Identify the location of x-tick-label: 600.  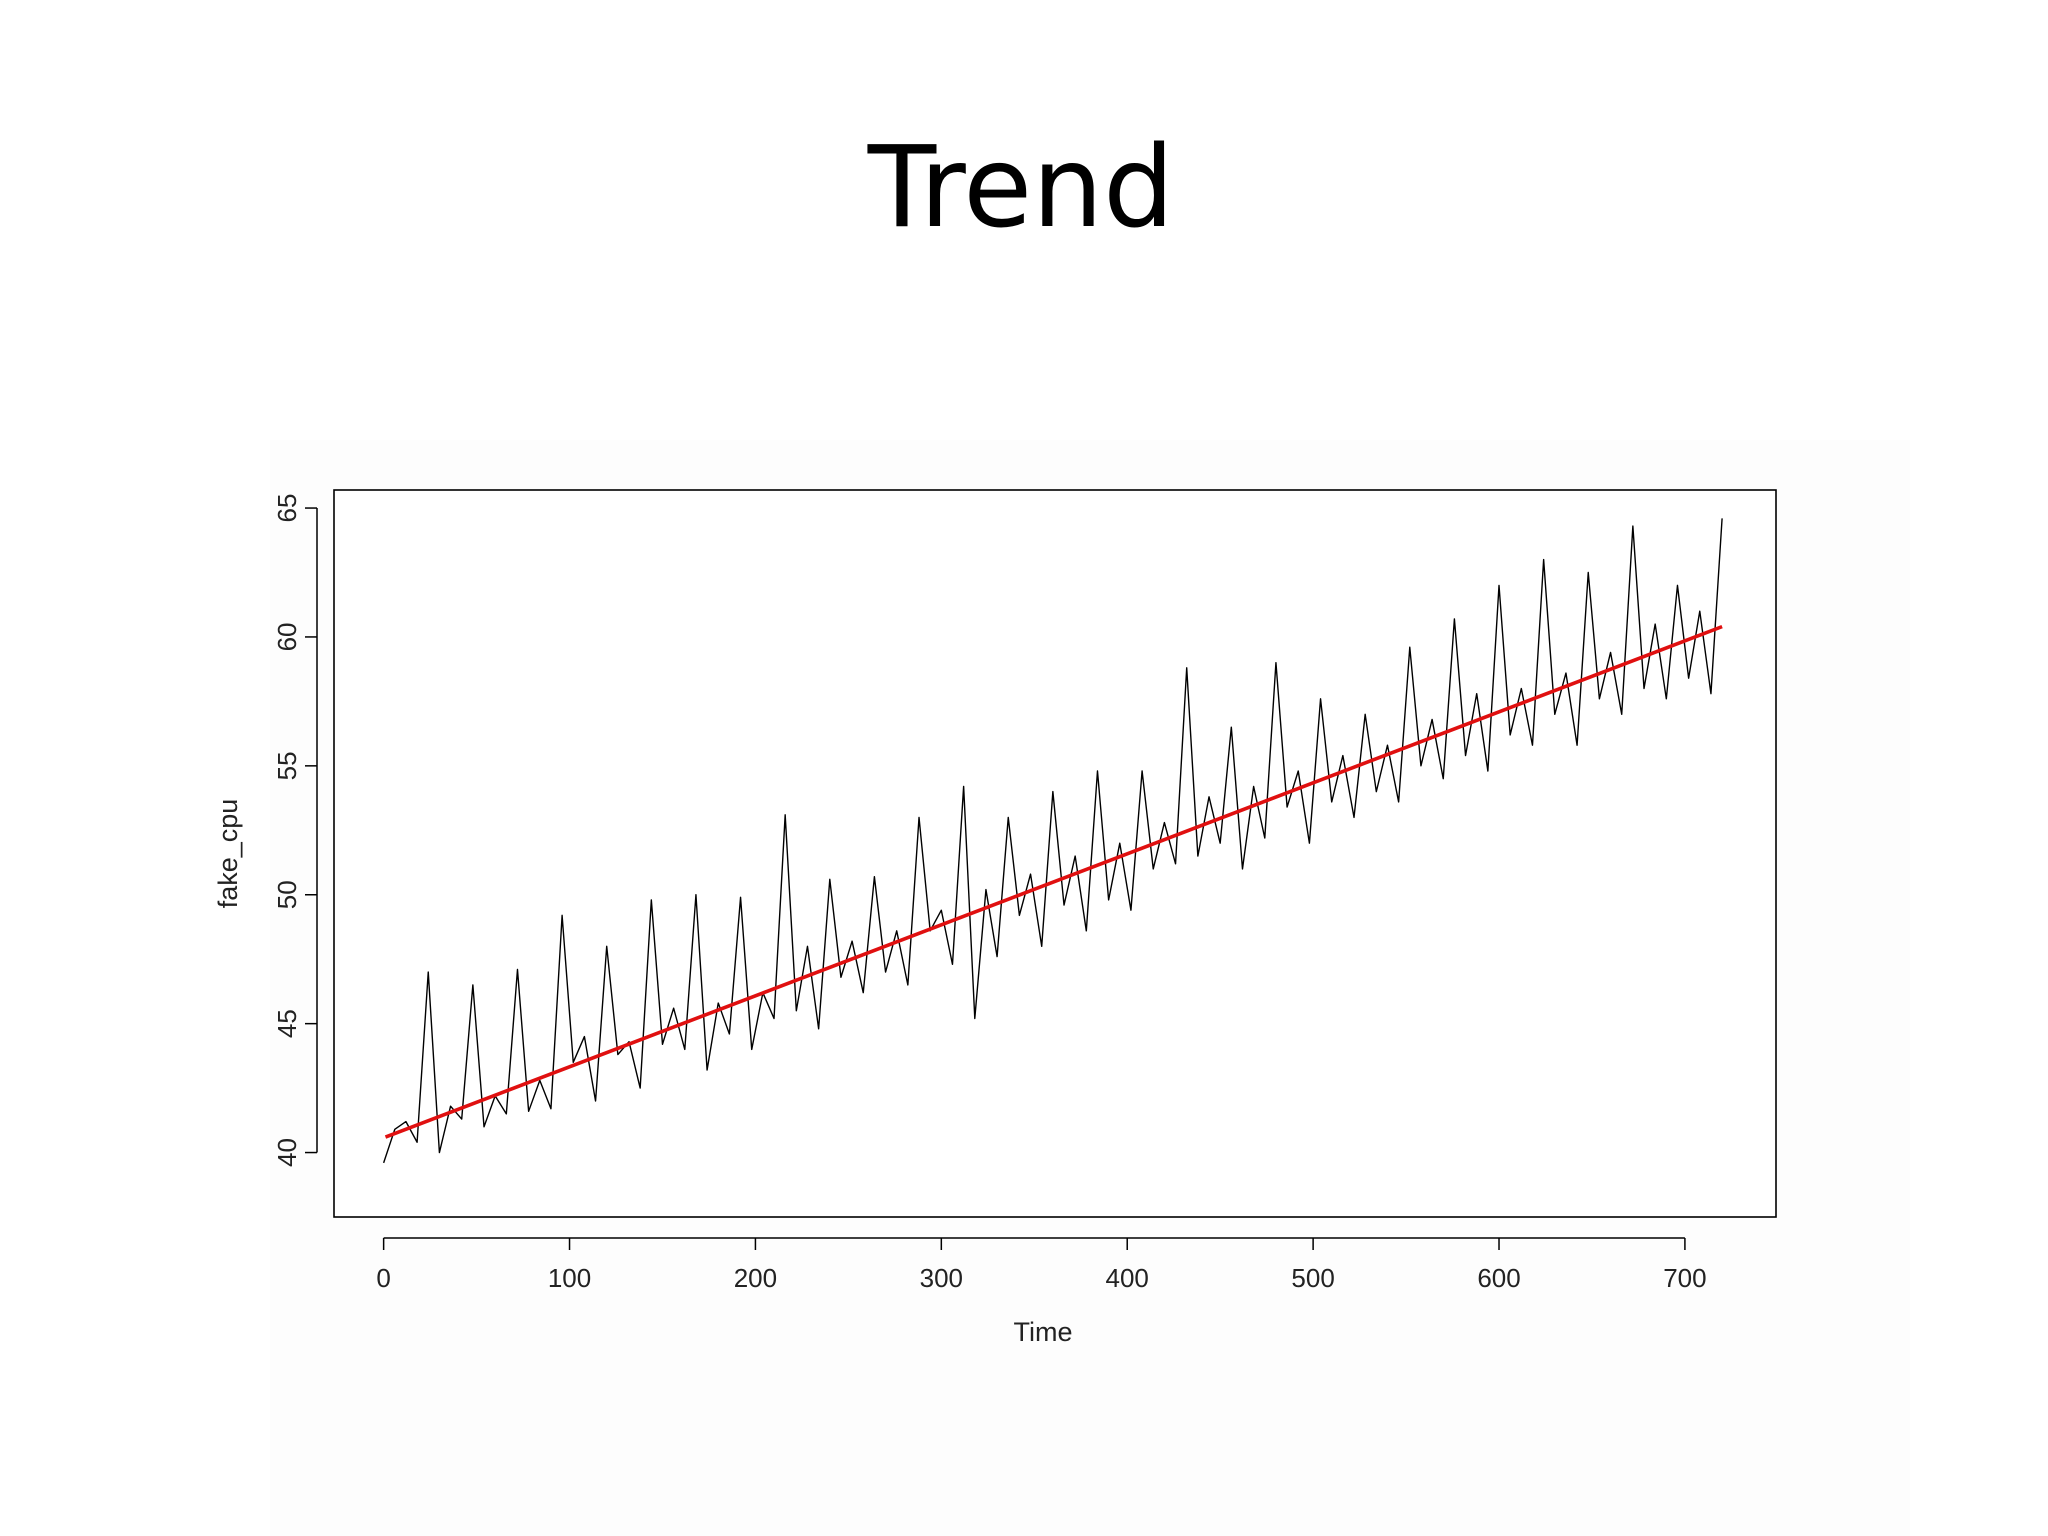
(1498, 1278).